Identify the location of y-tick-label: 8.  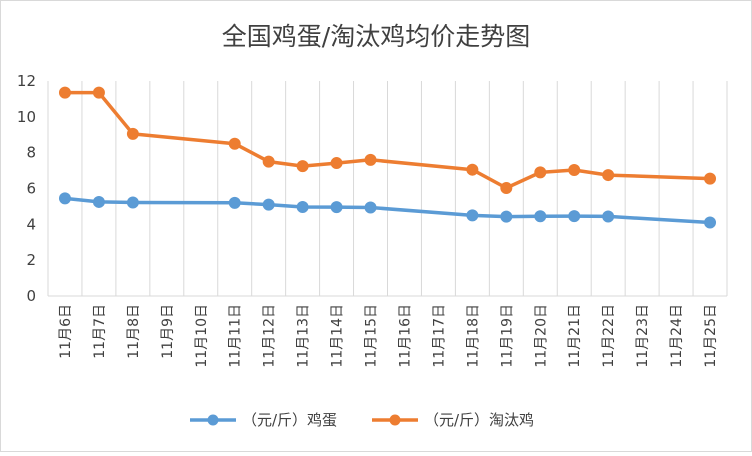
(31, 153).